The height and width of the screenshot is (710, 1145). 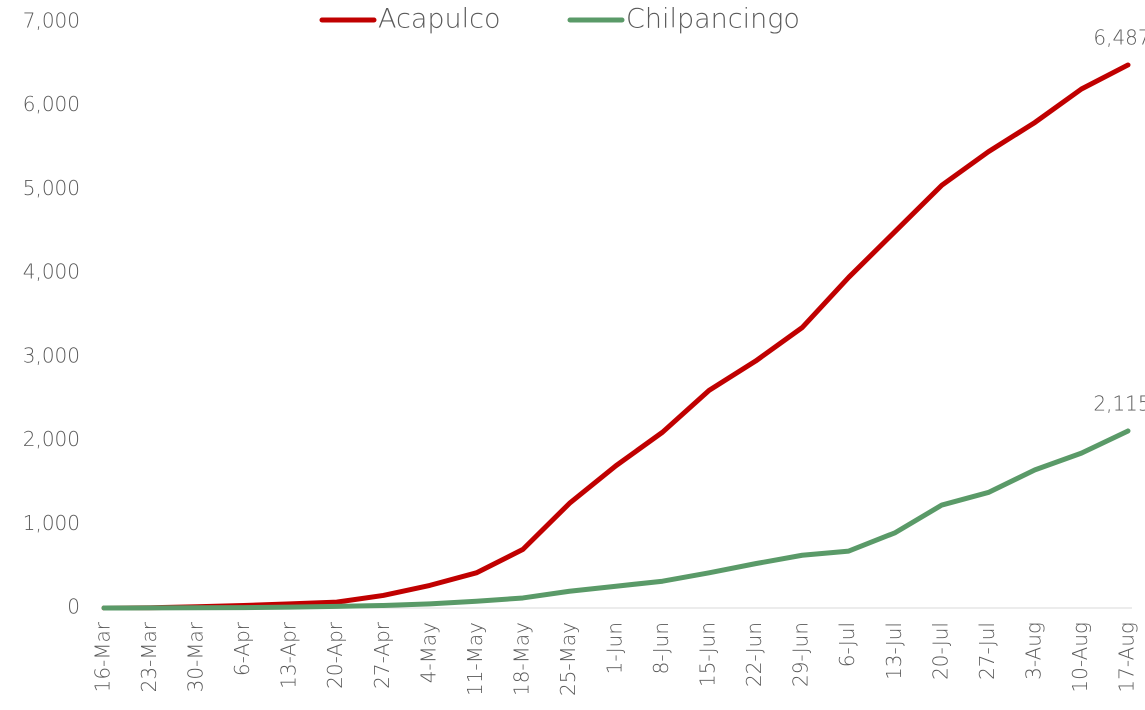 What do you see at coordinates (987, 651) in the screenshot?
I see `x-tick-label: 27-Jul` at bounding box center [987, 651].